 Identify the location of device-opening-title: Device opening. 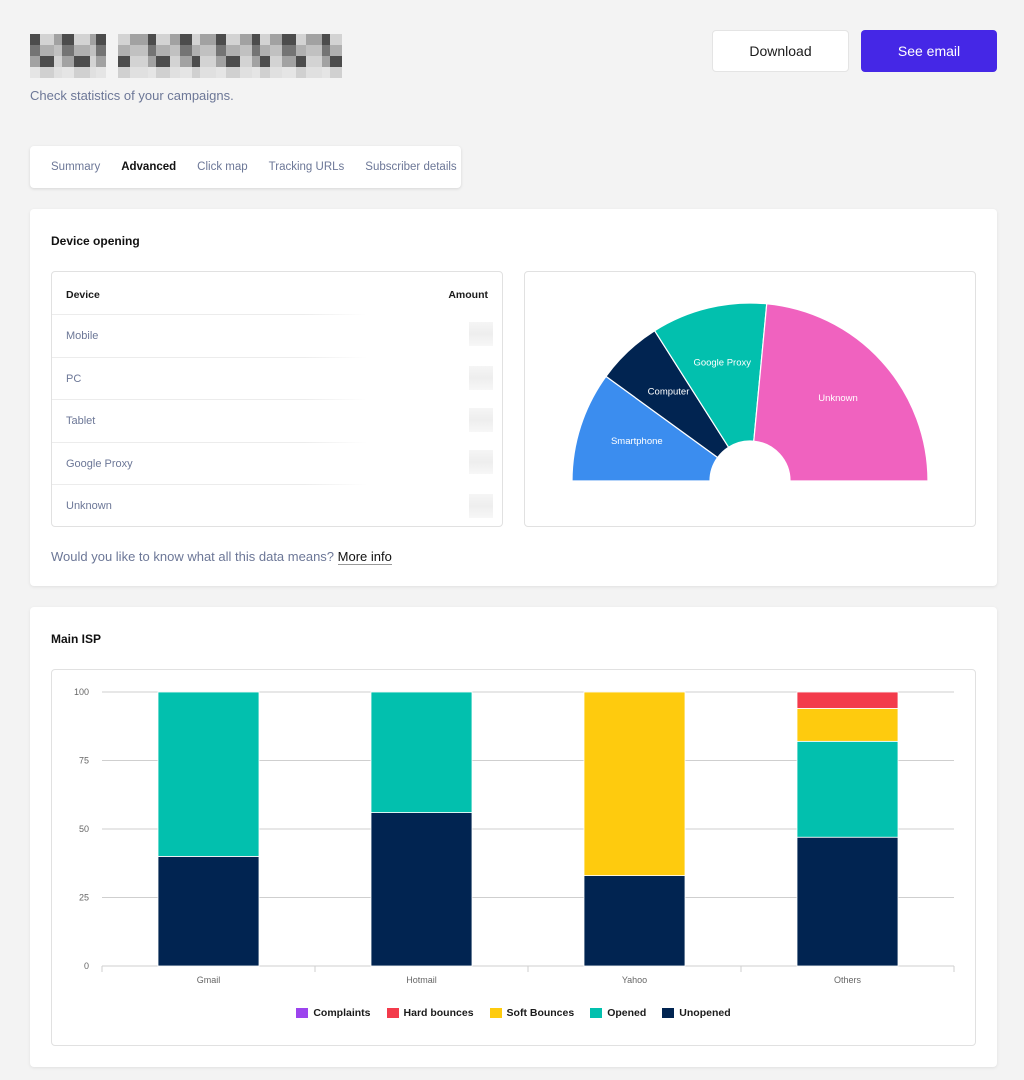
(95, 241).